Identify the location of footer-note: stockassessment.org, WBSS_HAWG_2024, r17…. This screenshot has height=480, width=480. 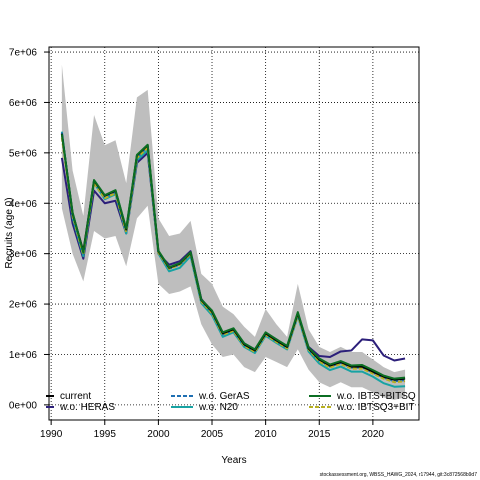
(398, 475).